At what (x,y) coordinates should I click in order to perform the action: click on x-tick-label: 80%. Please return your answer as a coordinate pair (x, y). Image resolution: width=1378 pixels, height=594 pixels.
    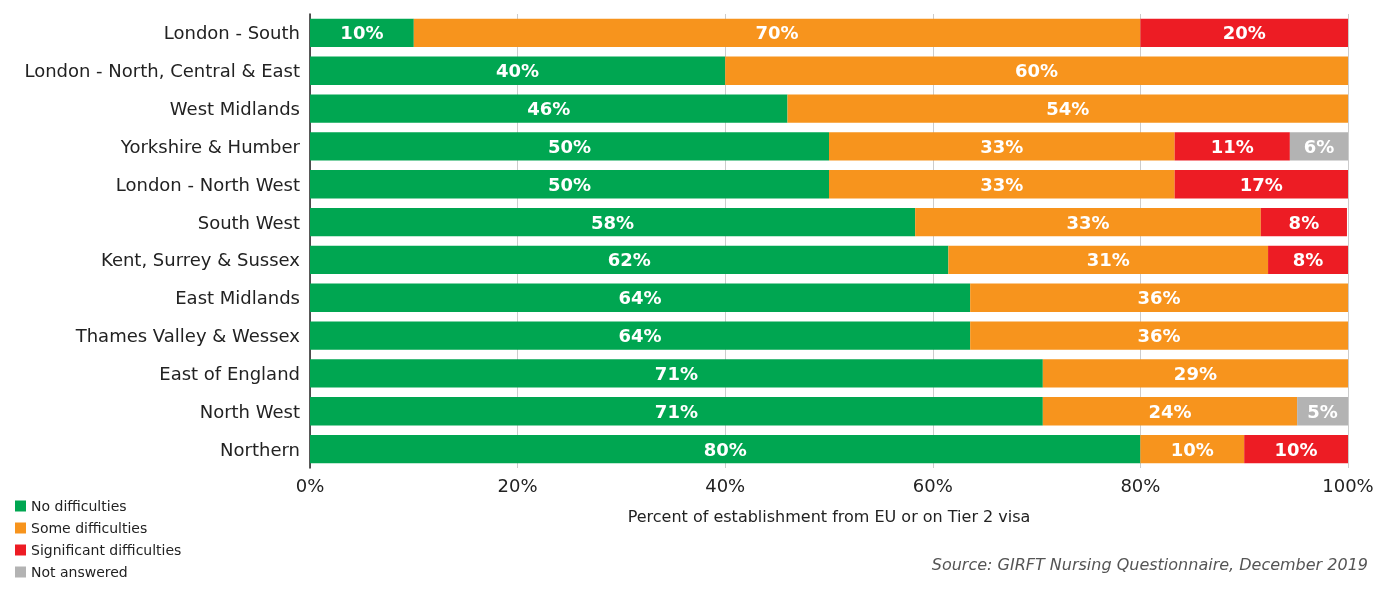
    Looking at the image, I should click on (1140, 485).